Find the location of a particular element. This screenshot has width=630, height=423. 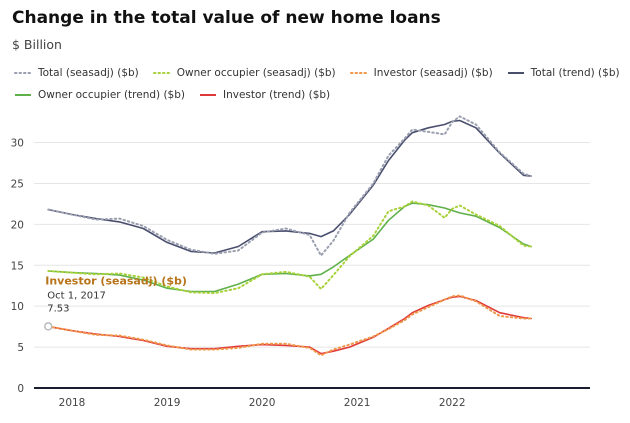

legend-swatch-investor-trend is located at coordinates (208, 95).